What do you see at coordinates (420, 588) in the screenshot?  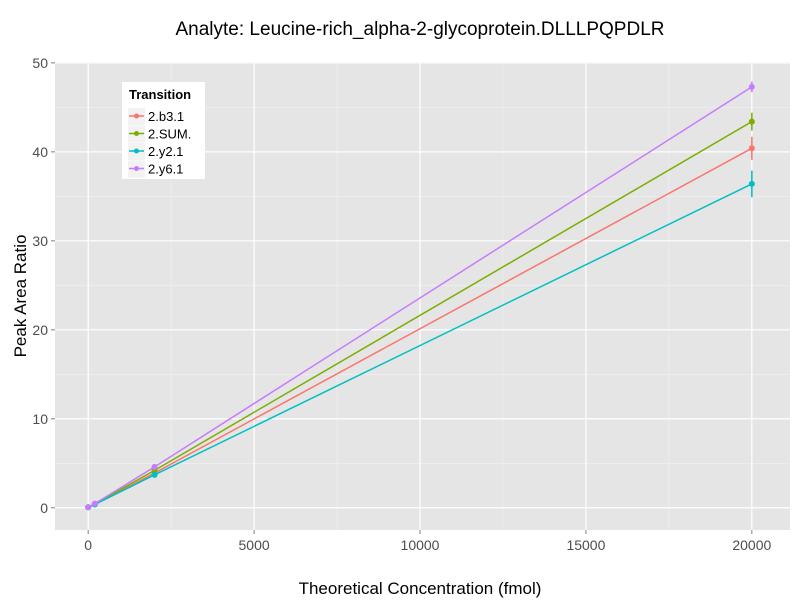 I see `x-axis-label: Theoretical Concentration (fmol)` at bounding box center [420, 588].